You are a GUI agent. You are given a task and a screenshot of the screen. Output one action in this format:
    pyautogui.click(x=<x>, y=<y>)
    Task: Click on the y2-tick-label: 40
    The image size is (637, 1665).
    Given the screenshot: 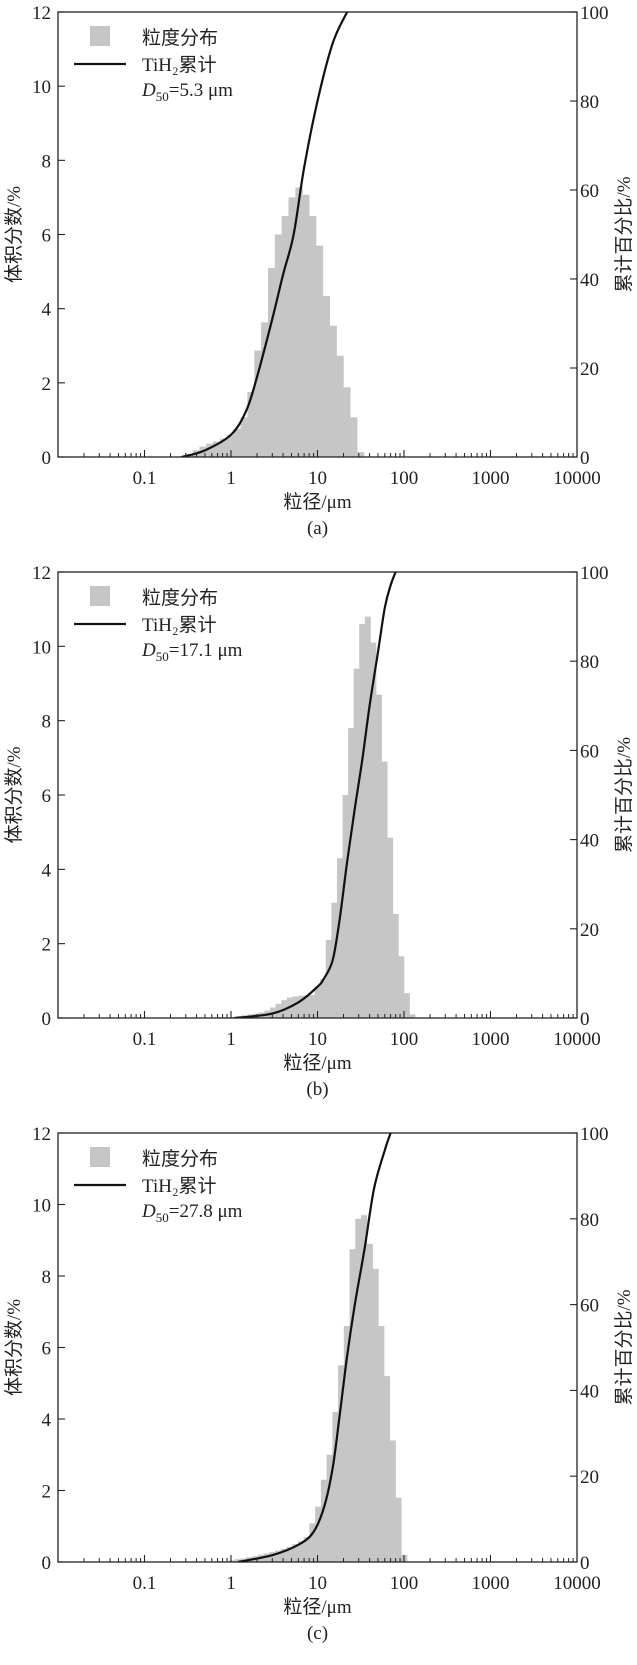 What is the action you would take?
    pyautogui.click(x=589, y=1391)
    